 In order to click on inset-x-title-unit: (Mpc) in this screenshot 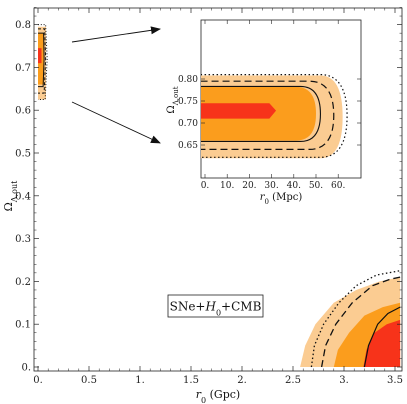, I will do `click(285, 197)`.